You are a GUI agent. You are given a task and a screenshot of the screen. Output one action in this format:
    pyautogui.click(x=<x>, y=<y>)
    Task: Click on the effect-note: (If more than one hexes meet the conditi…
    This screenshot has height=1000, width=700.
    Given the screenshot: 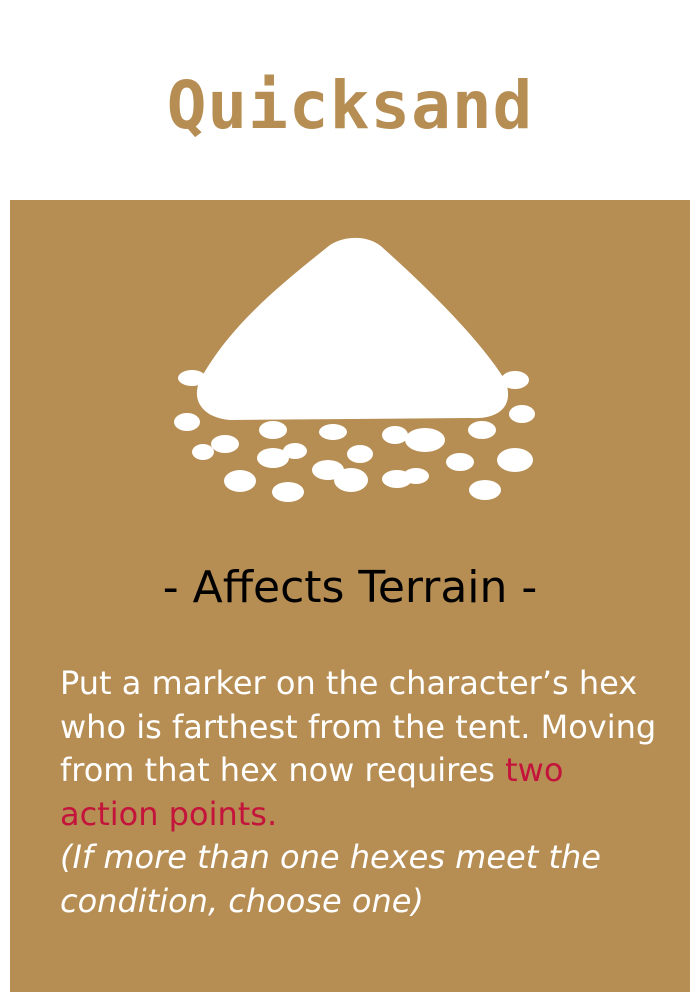 What is the action you would take?
    pyautogui.click(x=330, y=879)
    